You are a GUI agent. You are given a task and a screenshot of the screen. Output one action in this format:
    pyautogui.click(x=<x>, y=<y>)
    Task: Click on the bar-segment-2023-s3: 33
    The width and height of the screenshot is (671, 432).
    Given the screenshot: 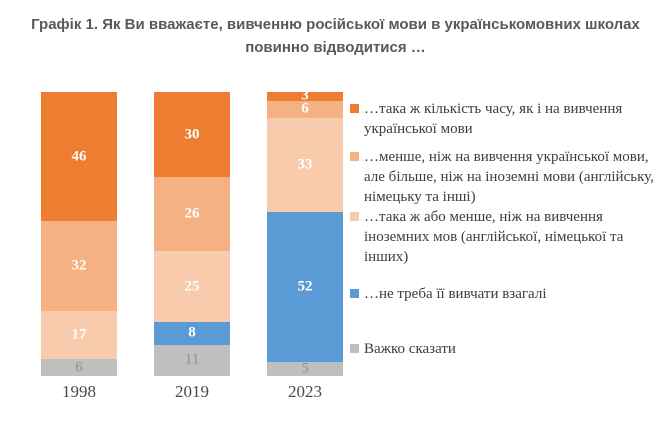 What is the action you would take?
    pyautogui.click(x=305, y=165)
    